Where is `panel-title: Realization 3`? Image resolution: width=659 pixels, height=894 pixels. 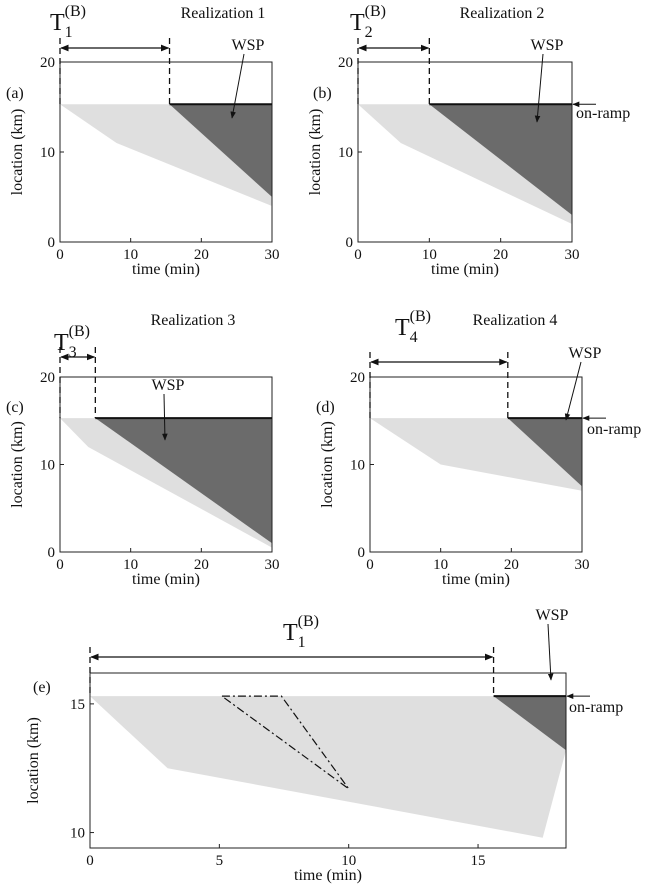
panel-title: Realization 3 is located at coordinates (193, 320).